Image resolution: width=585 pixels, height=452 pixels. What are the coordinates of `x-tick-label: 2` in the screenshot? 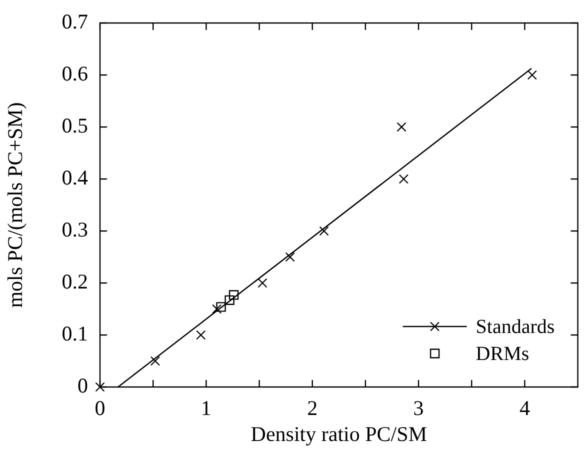 It's located at (312, 408).